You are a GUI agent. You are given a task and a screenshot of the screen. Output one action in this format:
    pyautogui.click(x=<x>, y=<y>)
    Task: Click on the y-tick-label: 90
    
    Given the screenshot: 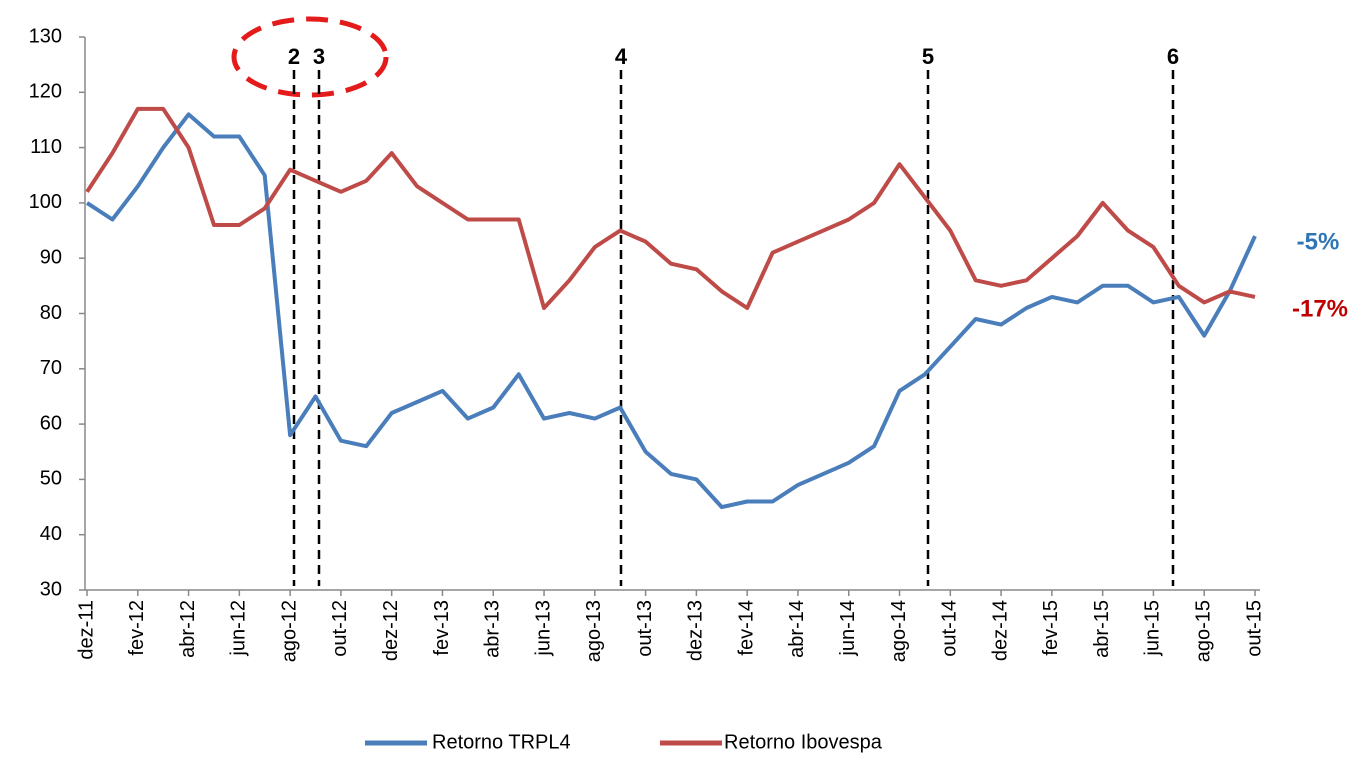 What is the action you would take?
    pyautogui.click(x=51, y=257)
    